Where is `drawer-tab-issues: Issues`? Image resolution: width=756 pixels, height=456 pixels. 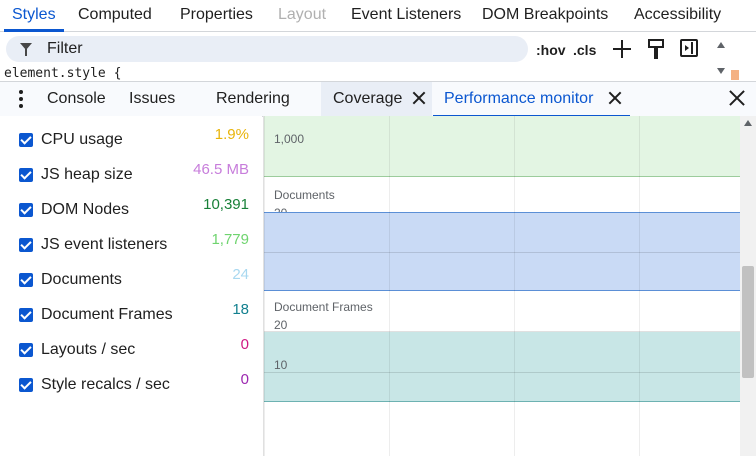 drawer-tab-issues: Issues is located at coordinates (152, 98).